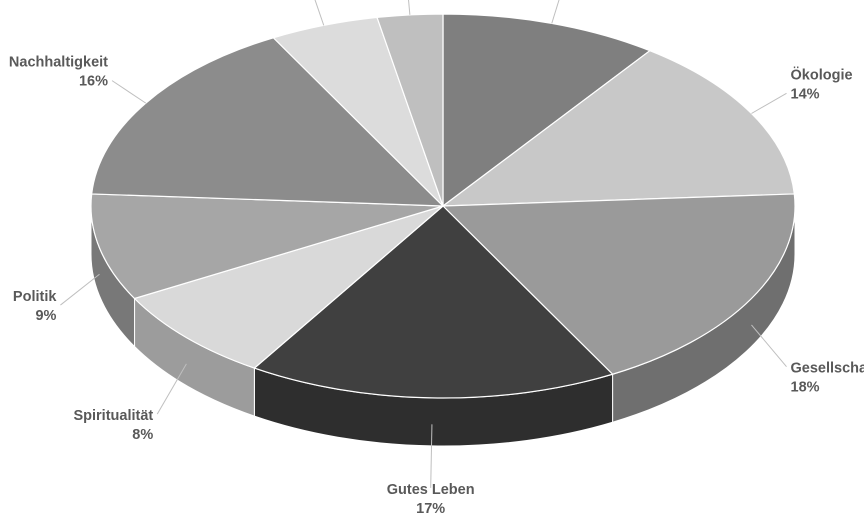 The height and width of the screenshot is (529, 864). What do you see at coordinates (319, 13) in the screenshot?
I see `leader-line-arbeitsteilung` at bounding box center [319, 13].